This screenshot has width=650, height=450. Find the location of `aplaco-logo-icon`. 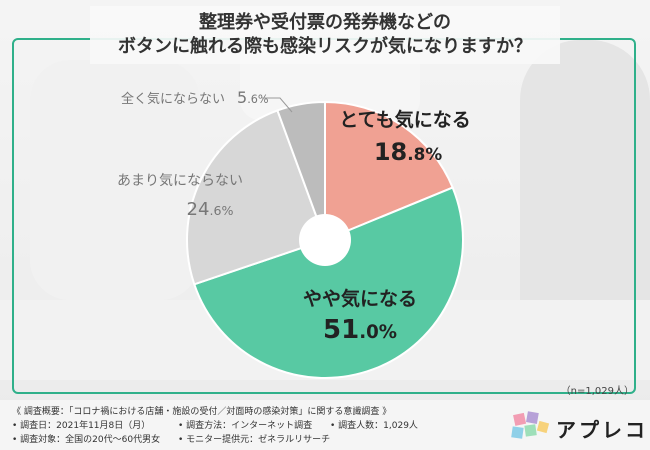

aplaco-logo-icon is located at coordinates (530, 425).